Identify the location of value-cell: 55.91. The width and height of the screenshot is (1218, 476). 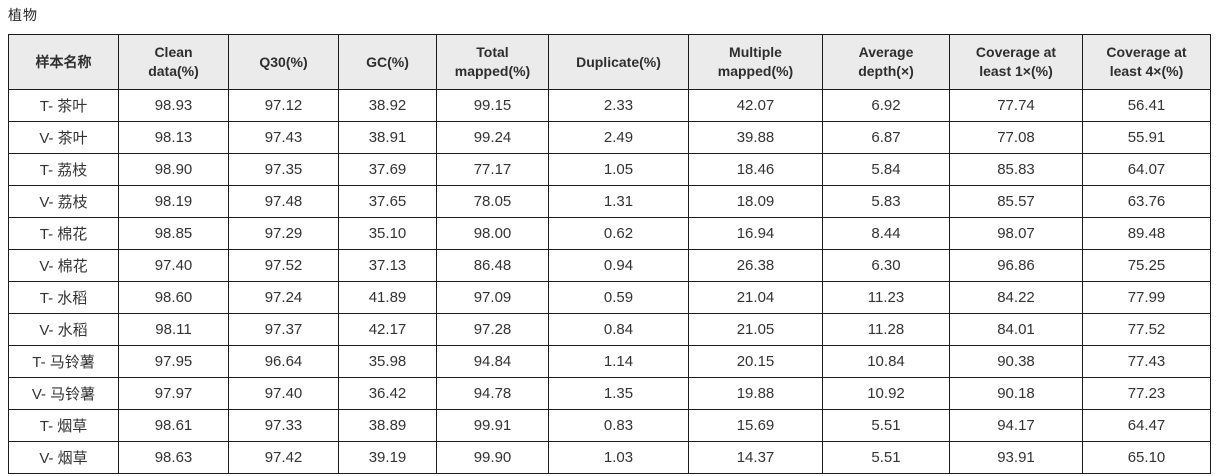
(1146, 137).